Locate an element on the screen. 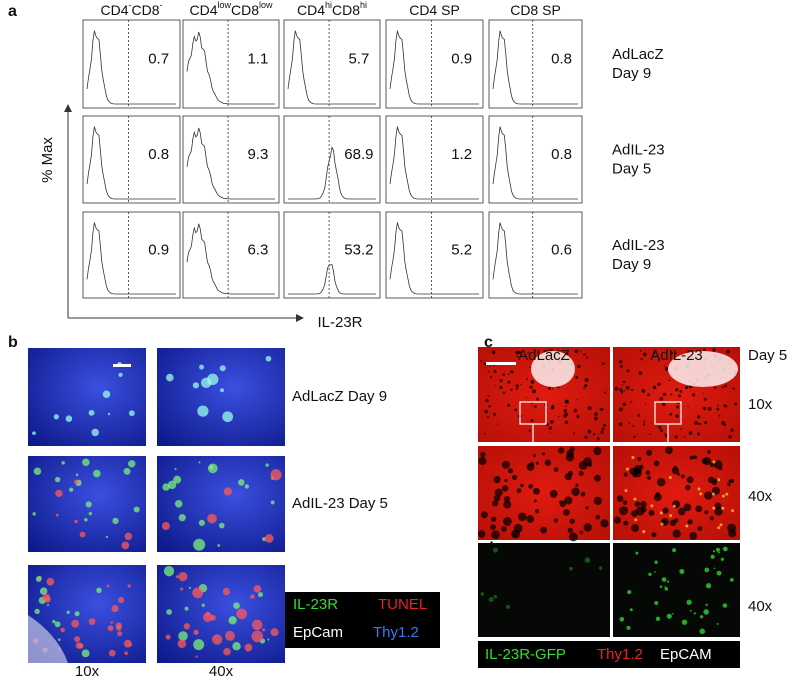 This screenshot has width=800, height=681. row-label: Day 9 is located at coordinates (631, 264).